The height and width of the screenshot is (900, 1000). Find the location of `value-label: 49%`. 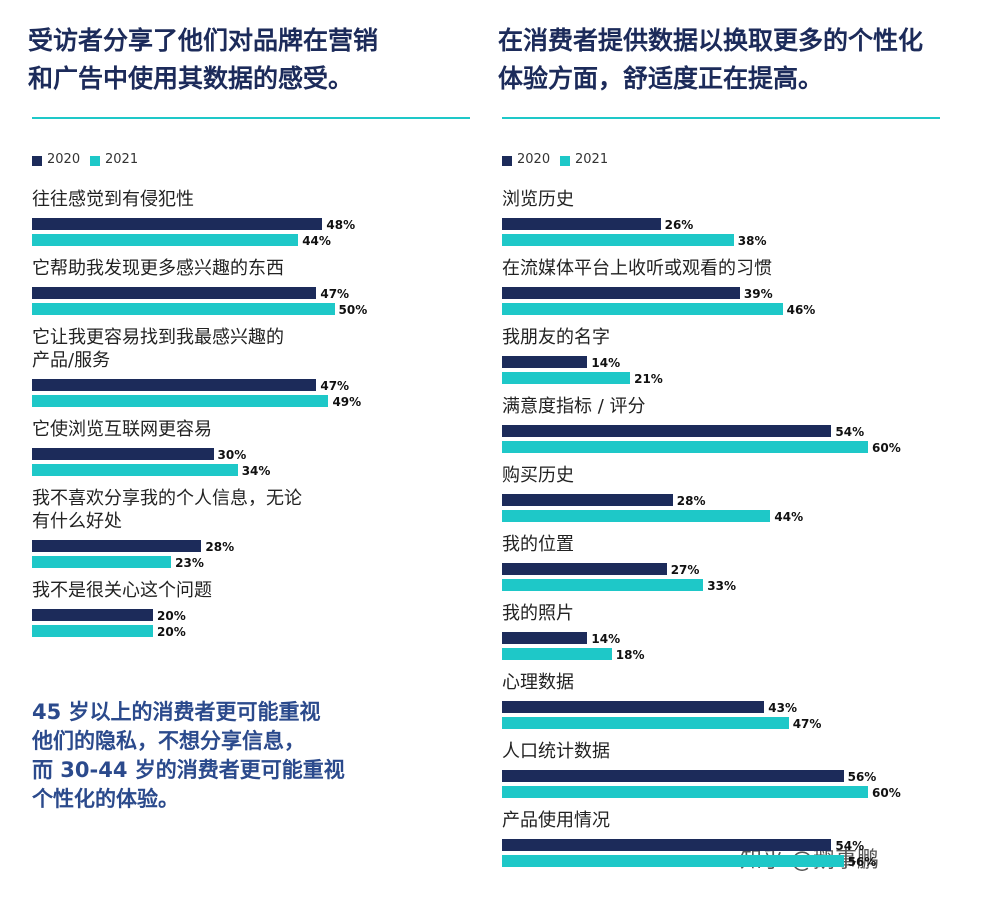

value-label: 49% is located at coordinates (347, 402).